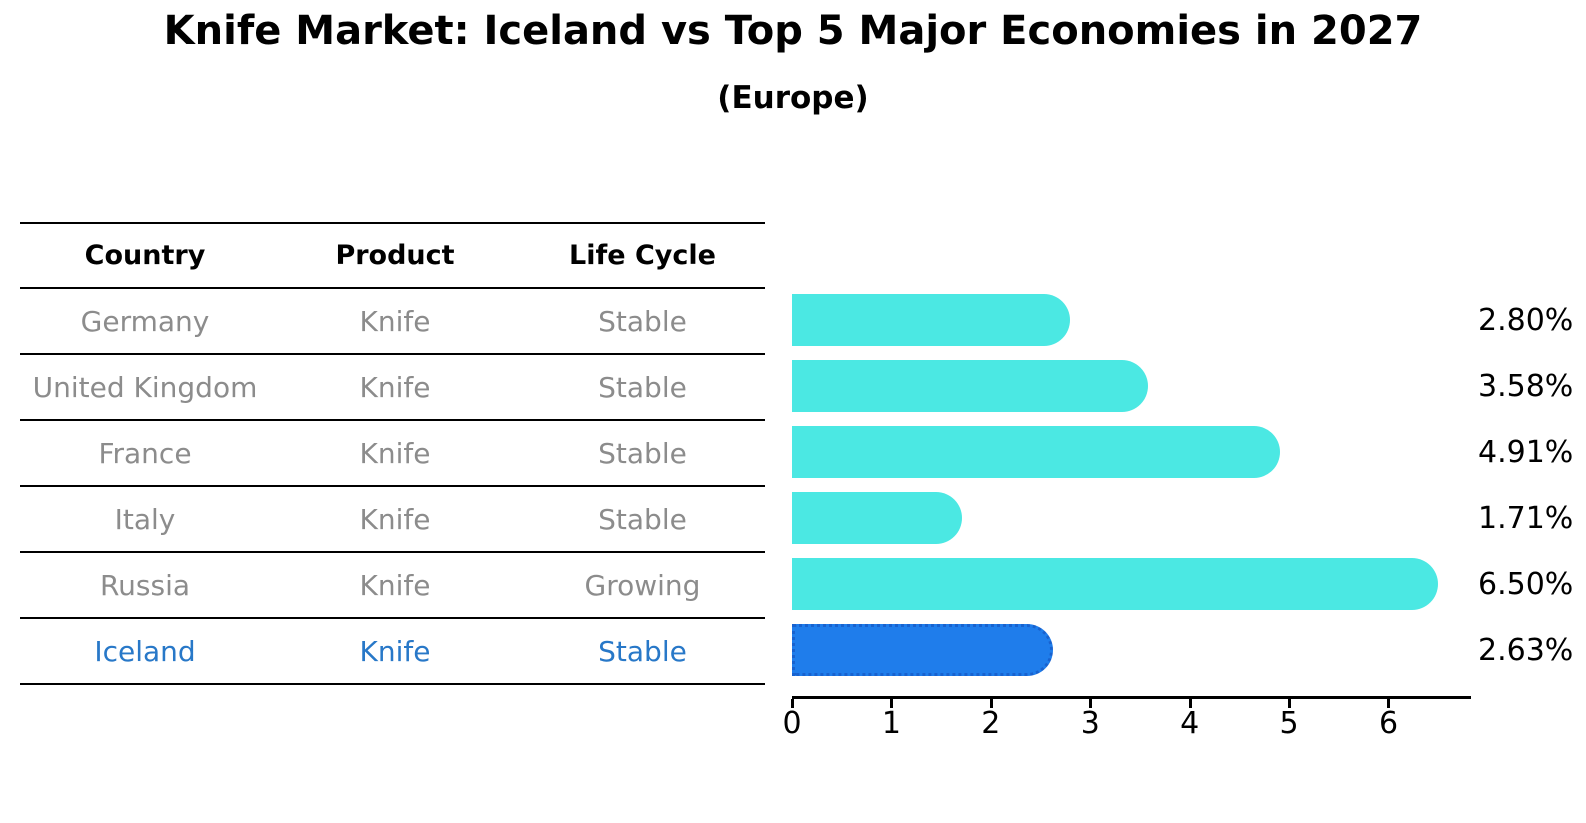  Describe the element at coordinates (1526, 452) in the screenshot. I see `bar-value-label: 4.91%` at that location.